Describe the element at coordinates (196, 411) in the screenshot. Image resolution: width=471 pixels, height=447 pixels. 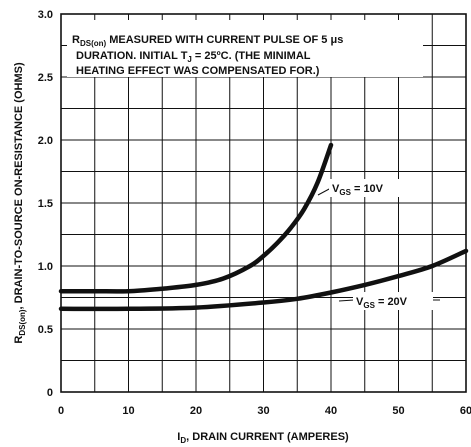
I see `x-tick-label: 20` at that location.